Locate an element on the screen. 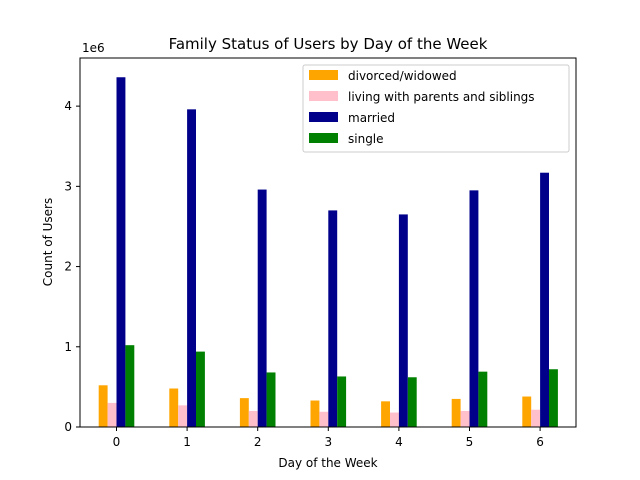 Image resolution: width=640 pixels, height=480 pixels. y-axis-ticks: 0 1 2 3 4 is located at coordinates (72, 266).